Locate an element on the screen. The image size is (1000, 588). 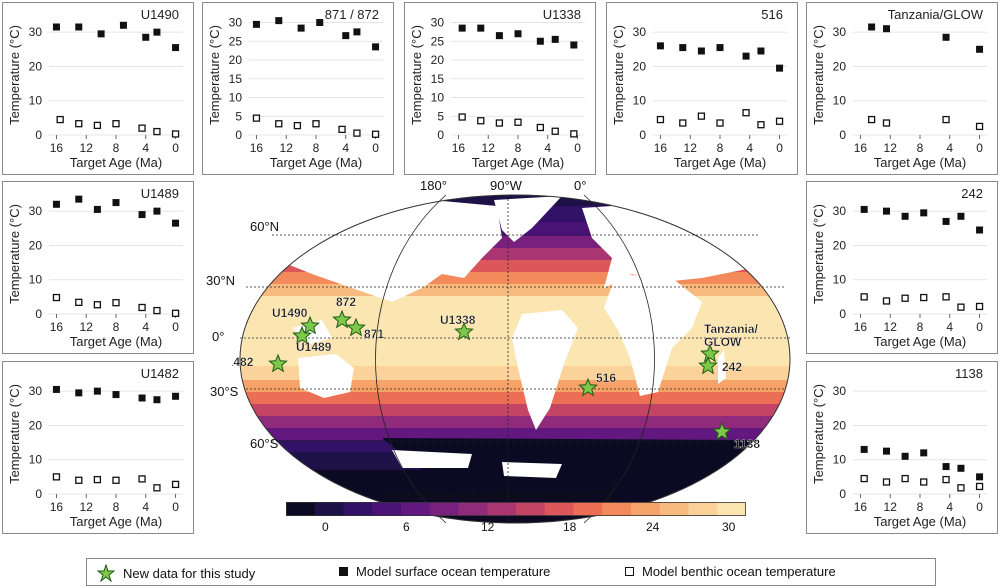
y-tick-label: 30 is located at coordinates (36, 32).